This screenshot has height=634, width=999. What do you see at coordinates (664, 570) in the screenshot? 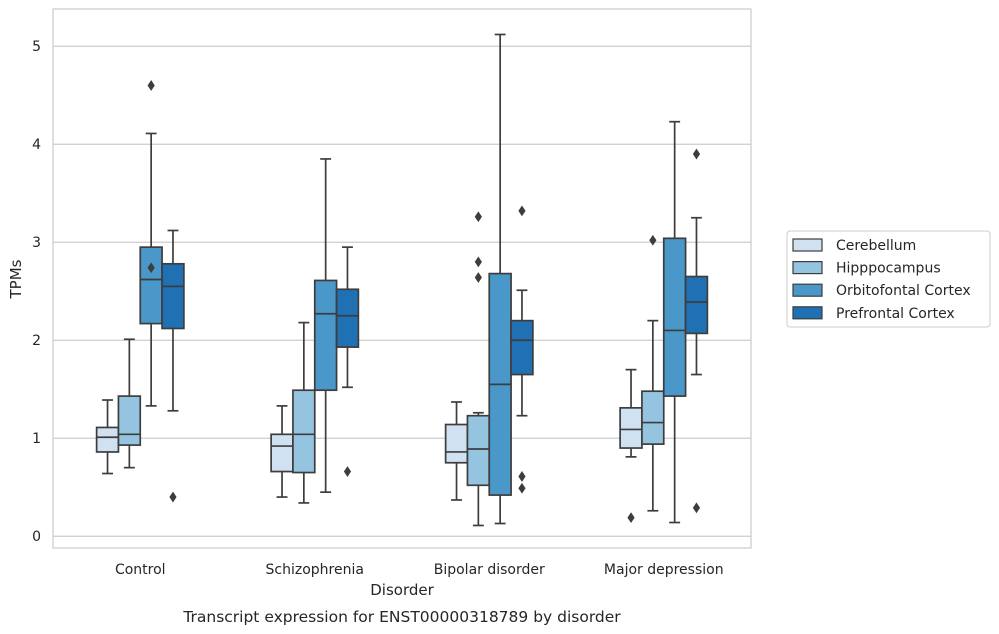
I see `x-tick-label: Major depression` at bounding box center [664, 570].